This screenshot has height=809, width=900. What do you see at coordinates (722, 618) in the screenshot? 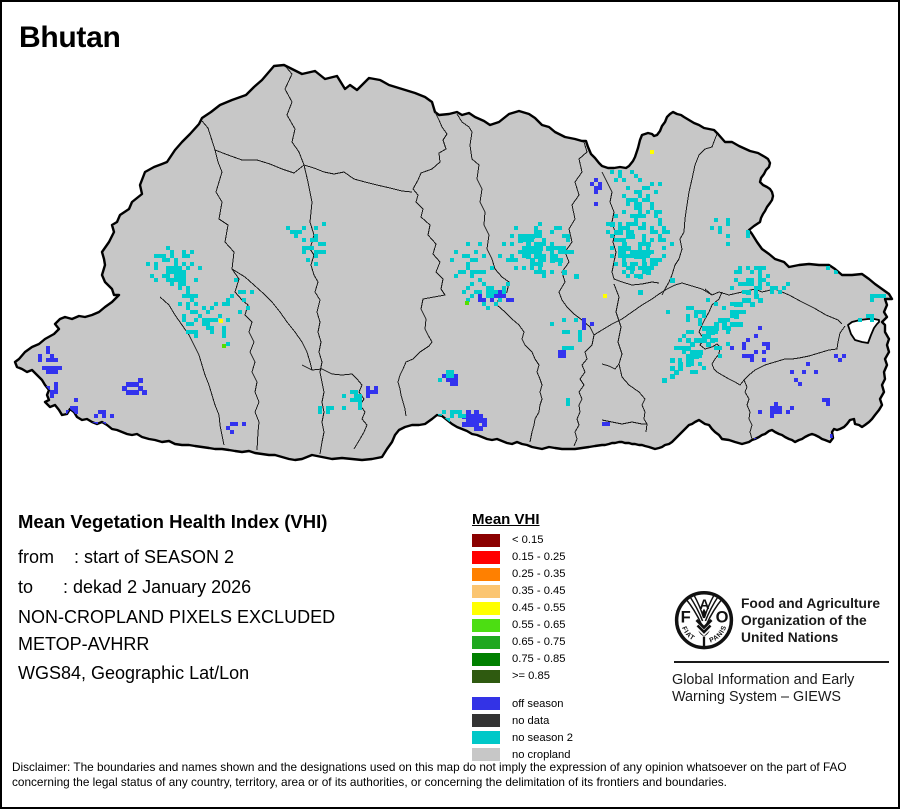
I see `svg-text: O` at bounding box center [722, 618].